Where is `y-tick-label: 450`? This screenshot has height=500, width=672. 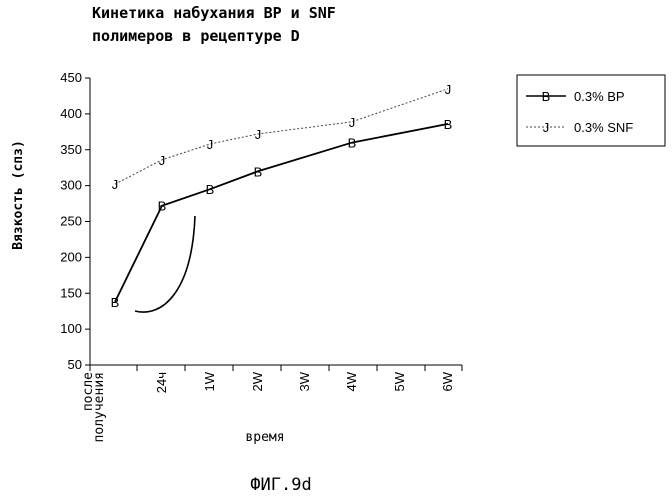
y-tick-label: 450 is located at coordinates (71, 77).